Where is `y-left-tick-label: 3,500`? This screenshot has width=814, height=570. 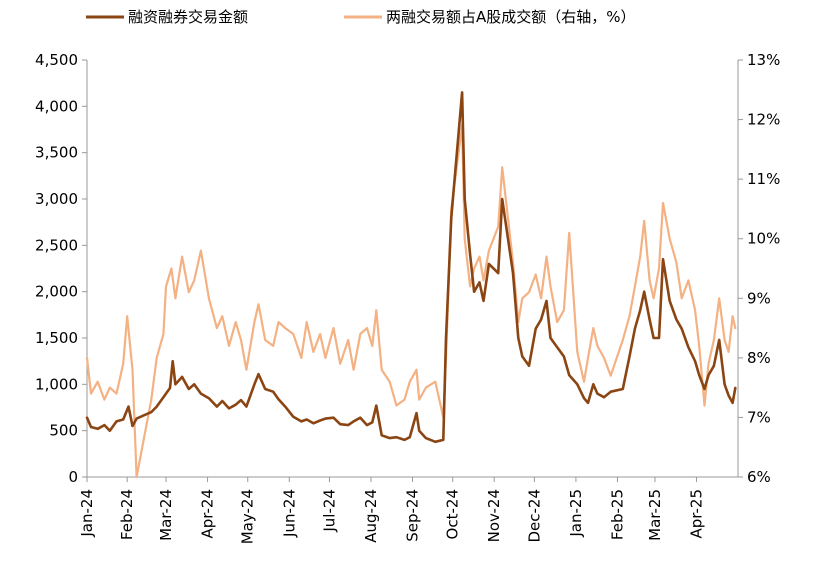
y-left-tick-label: 3,500 is located at coordinates (56, 153).